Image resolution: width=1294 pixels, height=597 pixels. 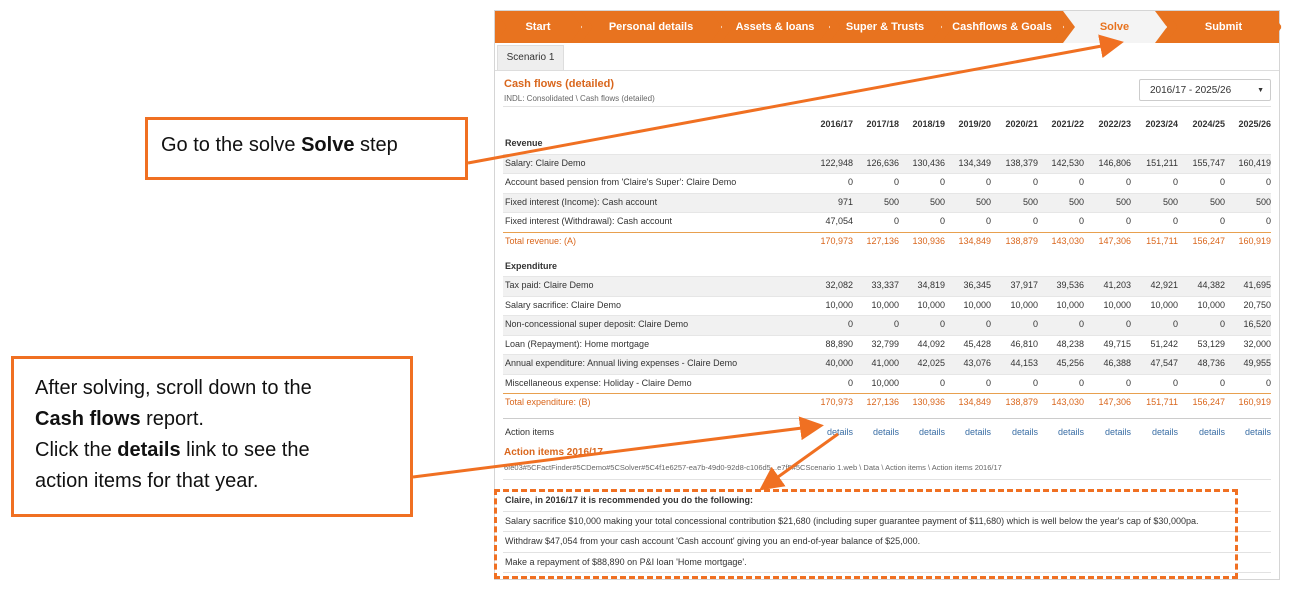 What do you see at coordinates (1254, 124) in the screenshot?
I see `year-header: 2025/26` at bounding box center [1254, 124].